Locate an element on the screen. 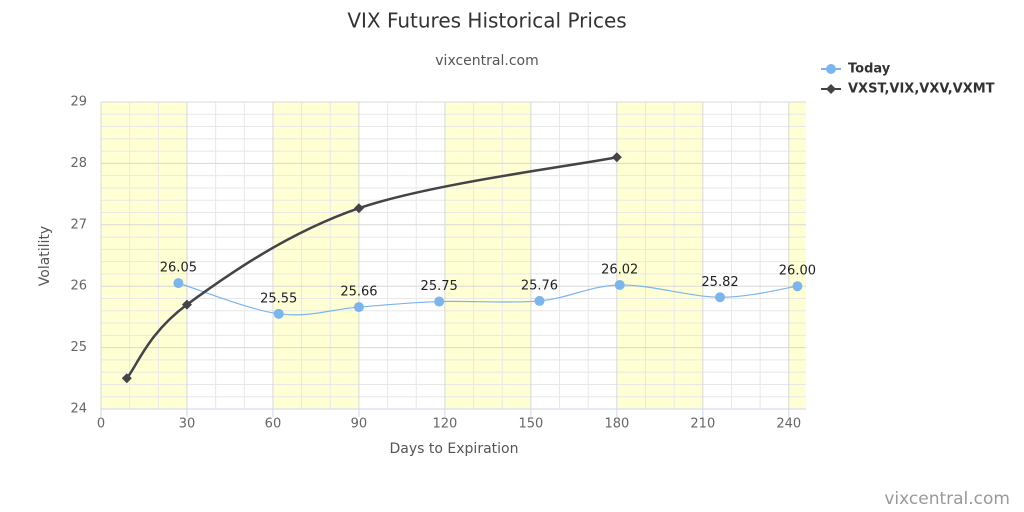  x-tick-label: 60 is located at coordinates (273, 424).